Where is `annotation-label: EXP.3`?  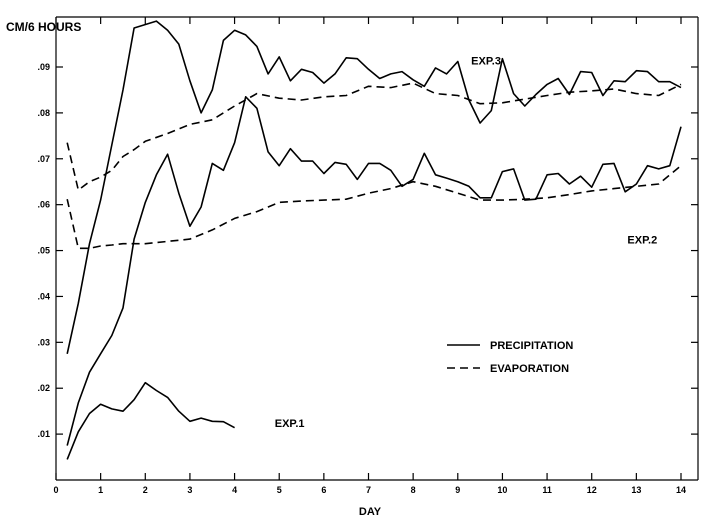 annotation-label: EXP.3 is located at coordinates (486, 62).